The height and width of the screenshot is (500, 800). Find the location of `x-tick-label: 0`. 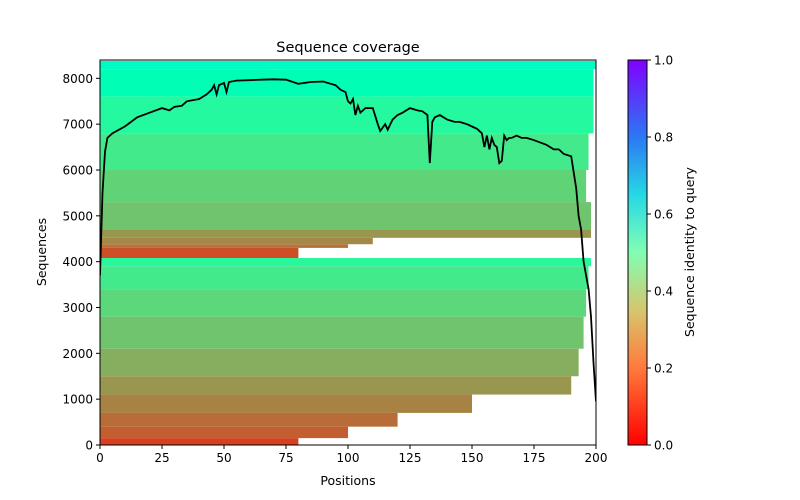

x-tick-label: 0 is located at coordinates (100, 458).